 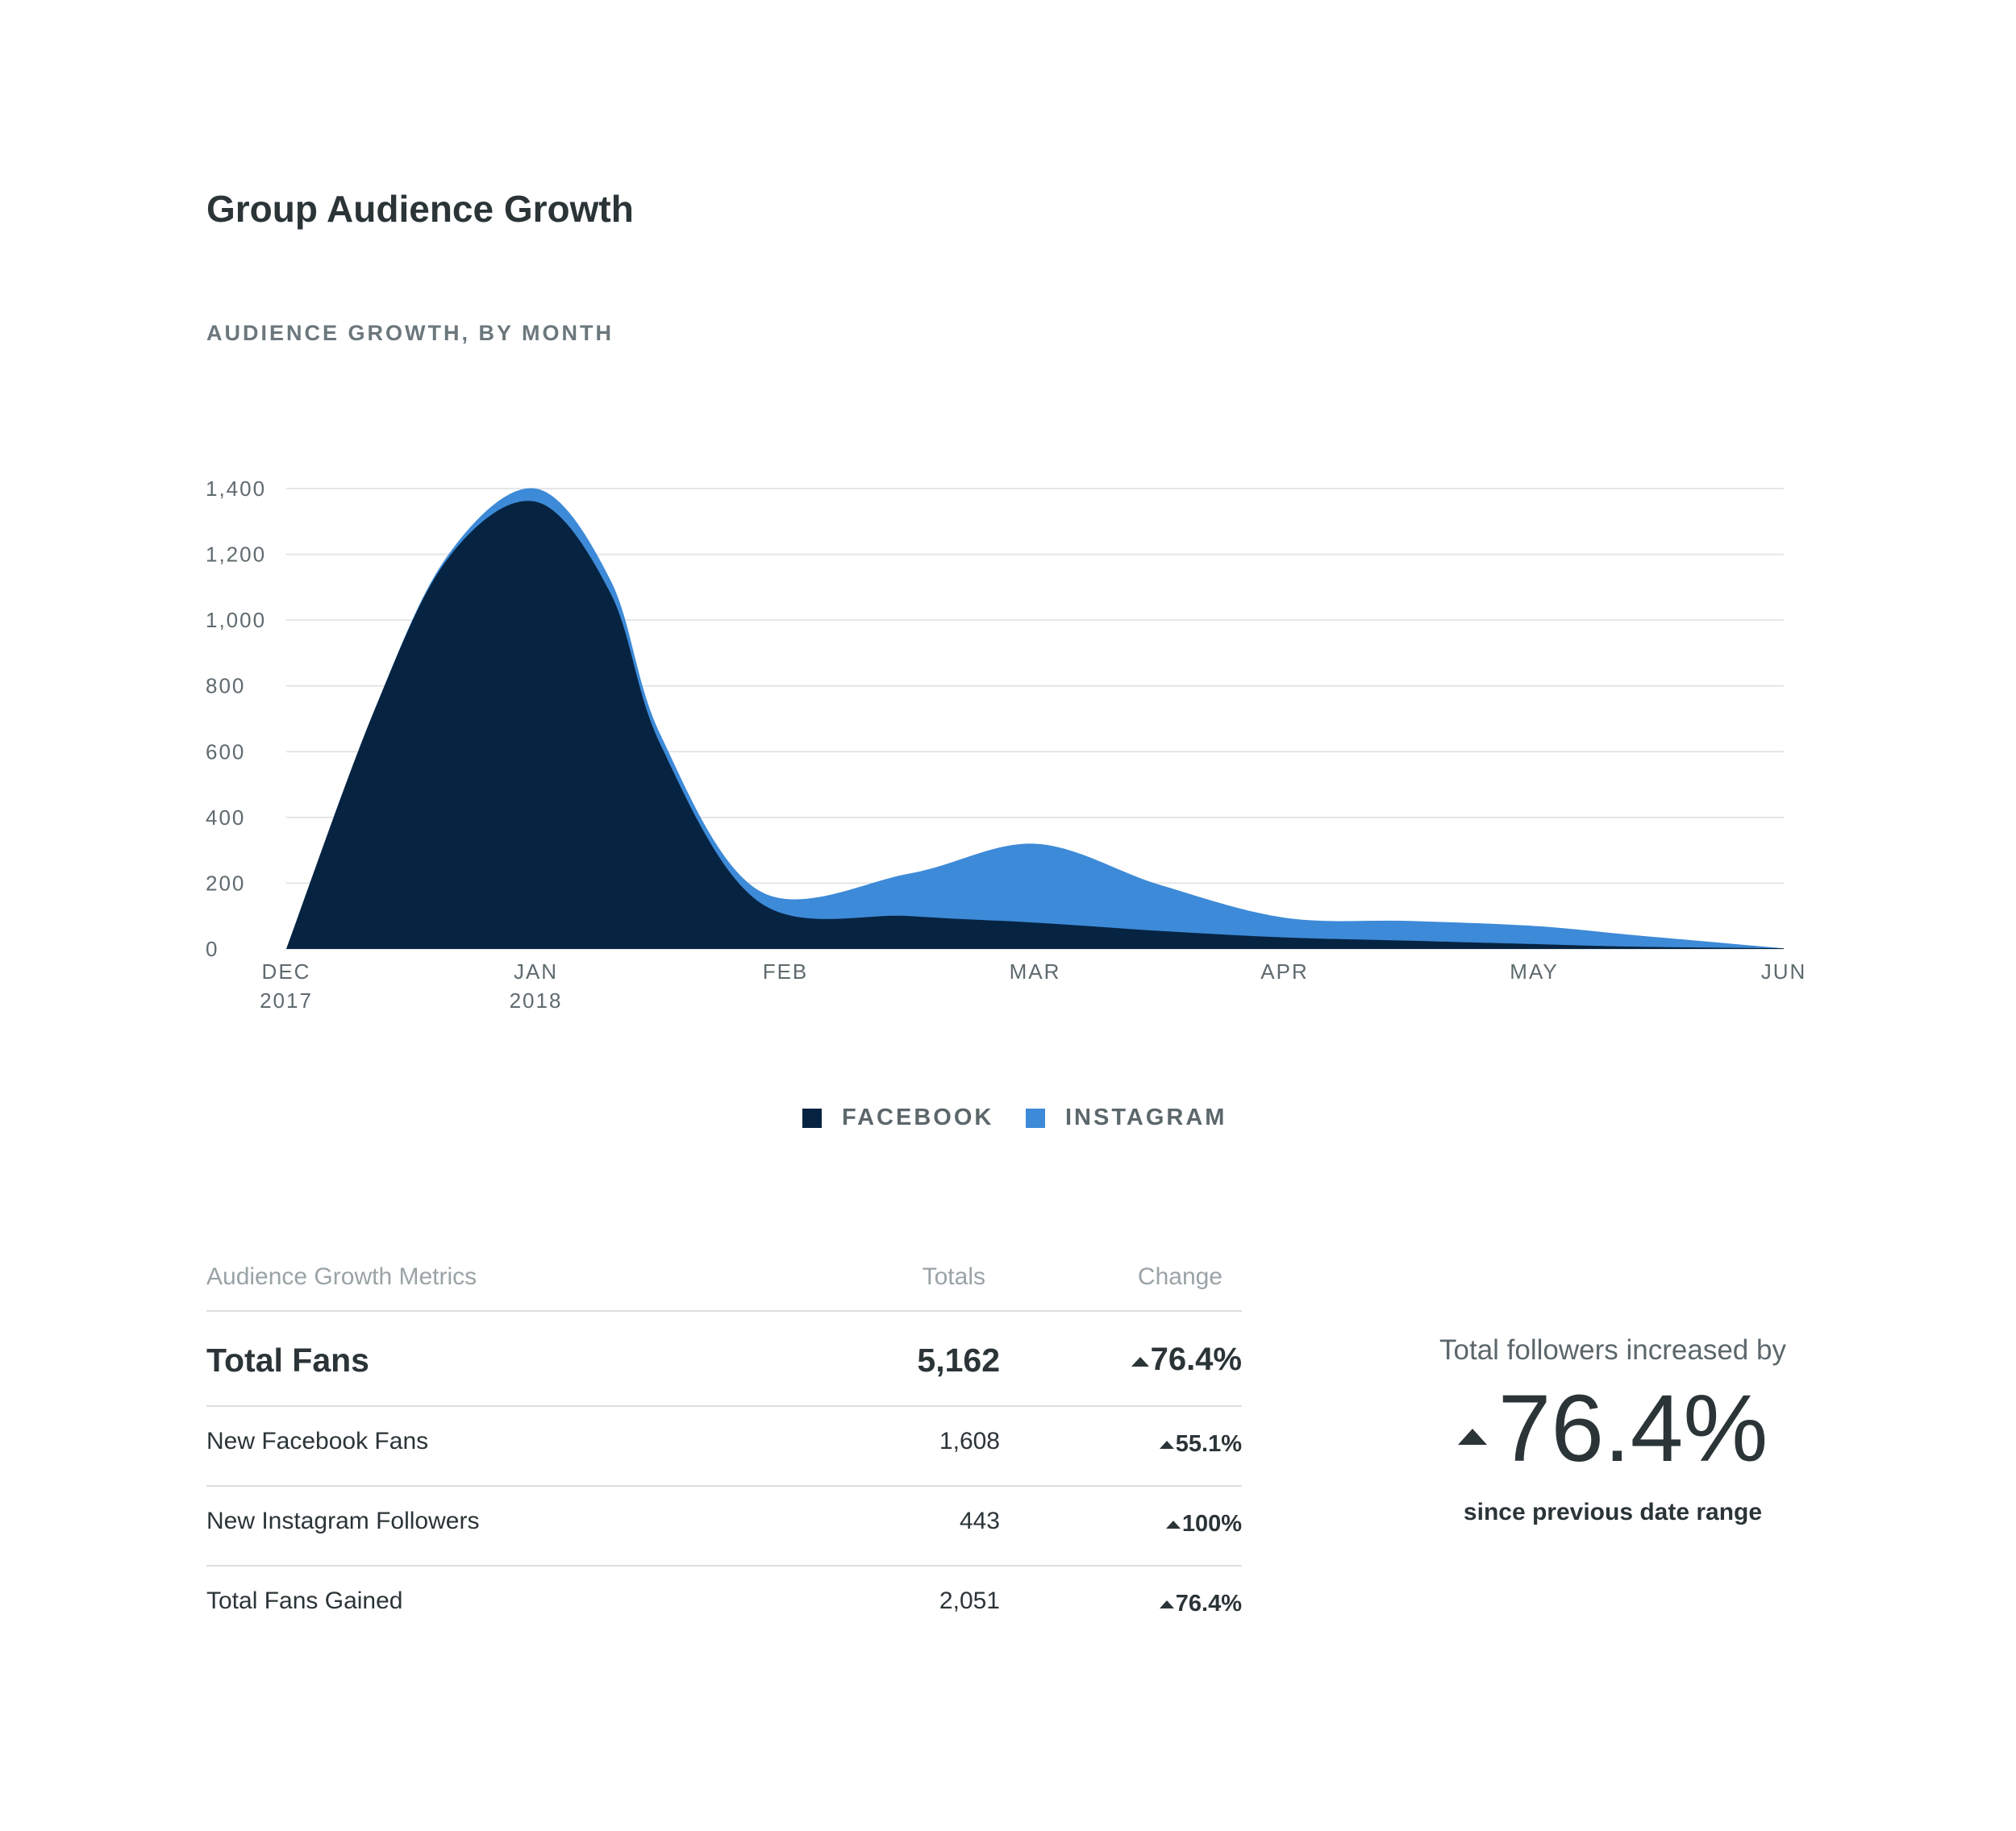 I want to click on header-change: Change, so click(x=1180, y=1277).